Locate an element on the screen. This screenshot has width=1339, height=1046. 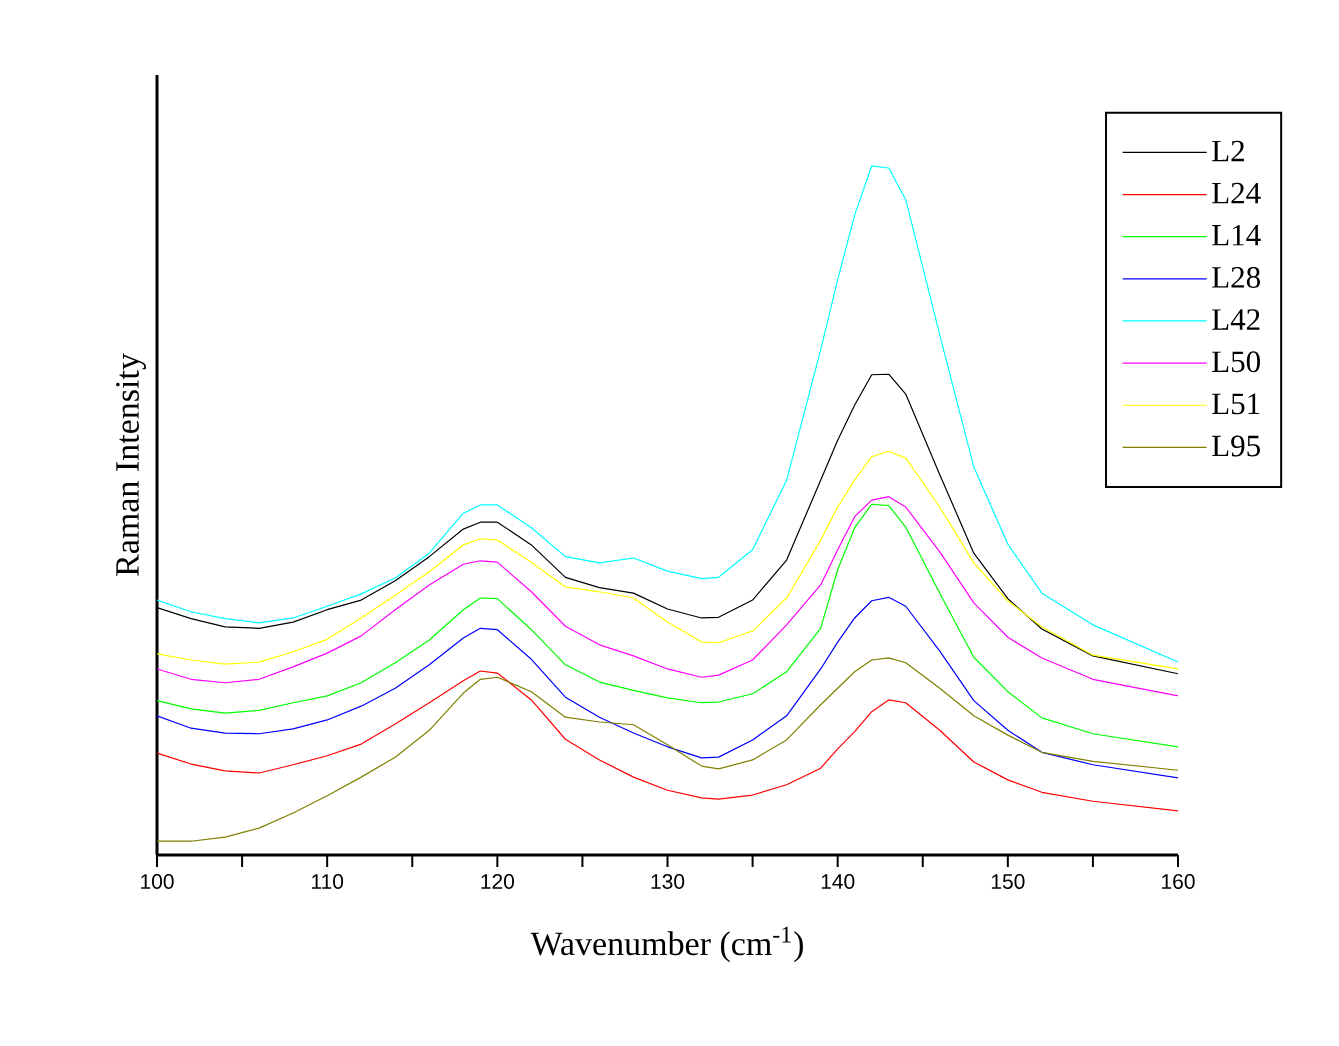
legend-label: L42 is located at coordinates (1236, 319).